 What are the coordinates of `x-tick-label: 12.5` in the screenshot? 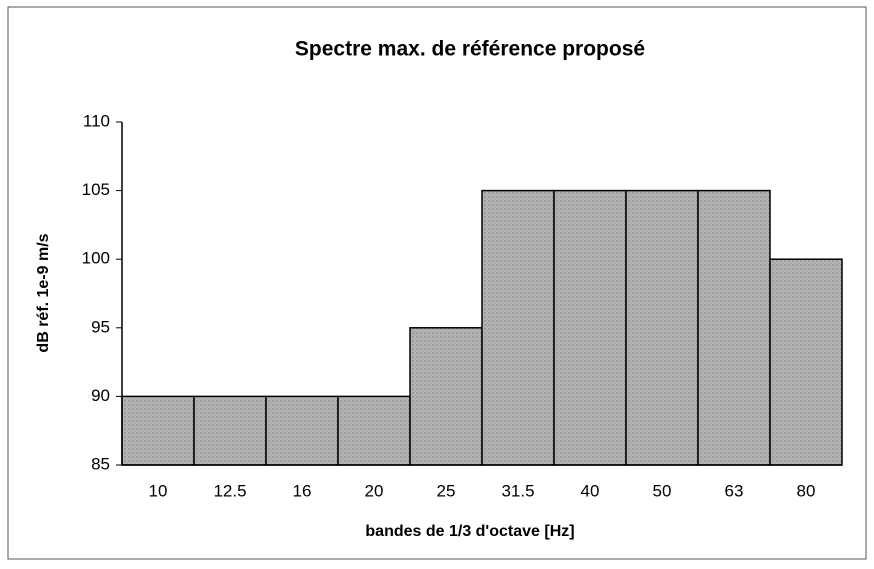 It's located at (229, 490).